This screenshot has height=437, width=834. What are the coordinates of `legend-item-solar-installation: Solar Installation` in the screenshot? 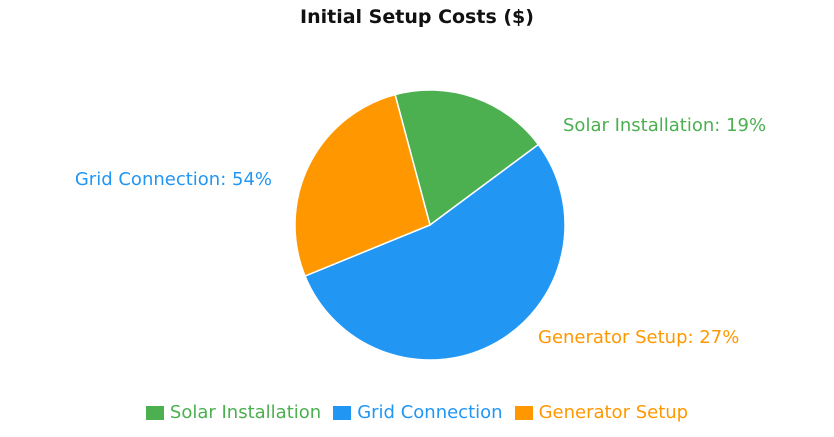 It's located at (233, 412).